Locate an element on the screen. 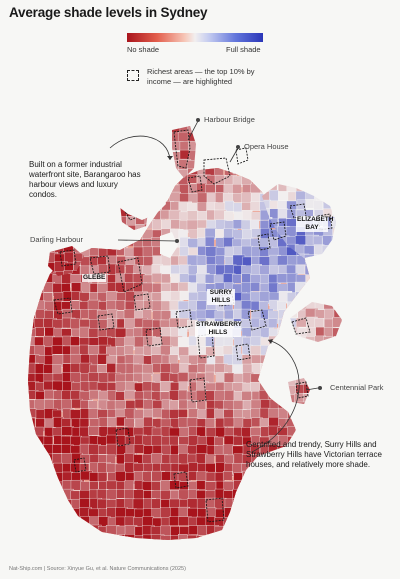 Image resolution: width=400 pixels, height=579 pixels. legend-low-label: No shade is located at coordinates (143, 49).